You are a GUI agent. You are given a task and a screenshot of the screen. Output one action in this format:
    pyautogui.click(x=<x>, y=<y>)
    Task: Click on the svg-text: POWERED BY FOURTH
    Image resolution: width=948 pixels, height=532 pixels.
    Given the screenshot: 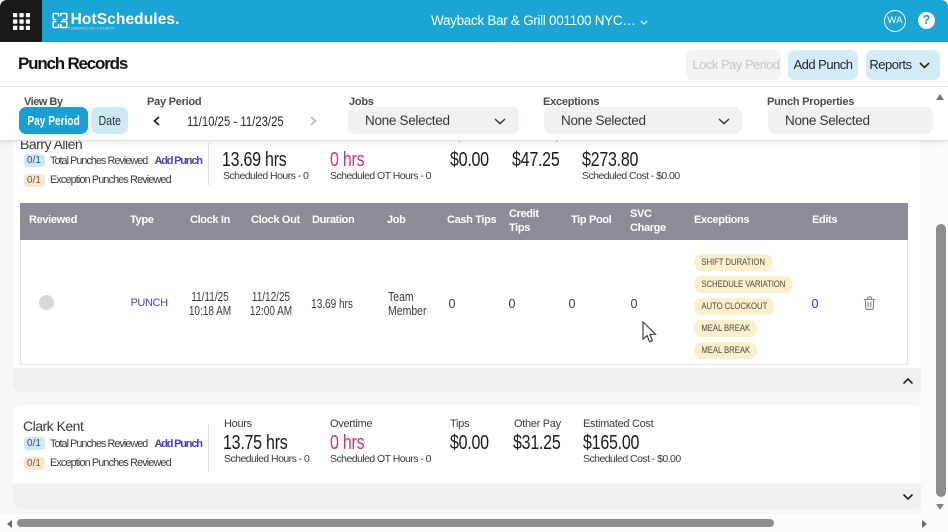 What is the action you would take?
    pyautogui.click(x=91, y=29)
    